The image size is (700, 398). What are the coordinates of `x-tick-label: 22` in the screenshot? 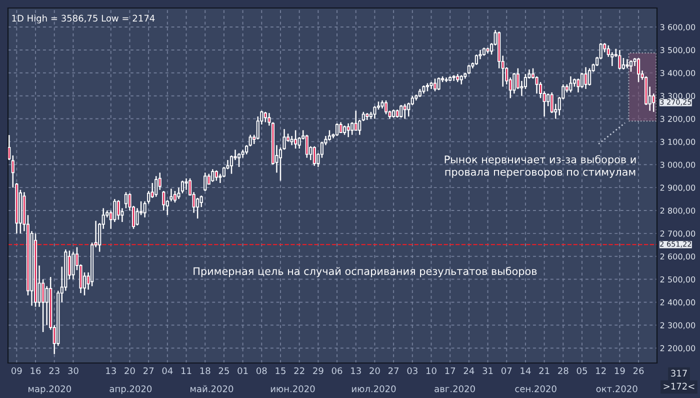 It's located at (299, 370).